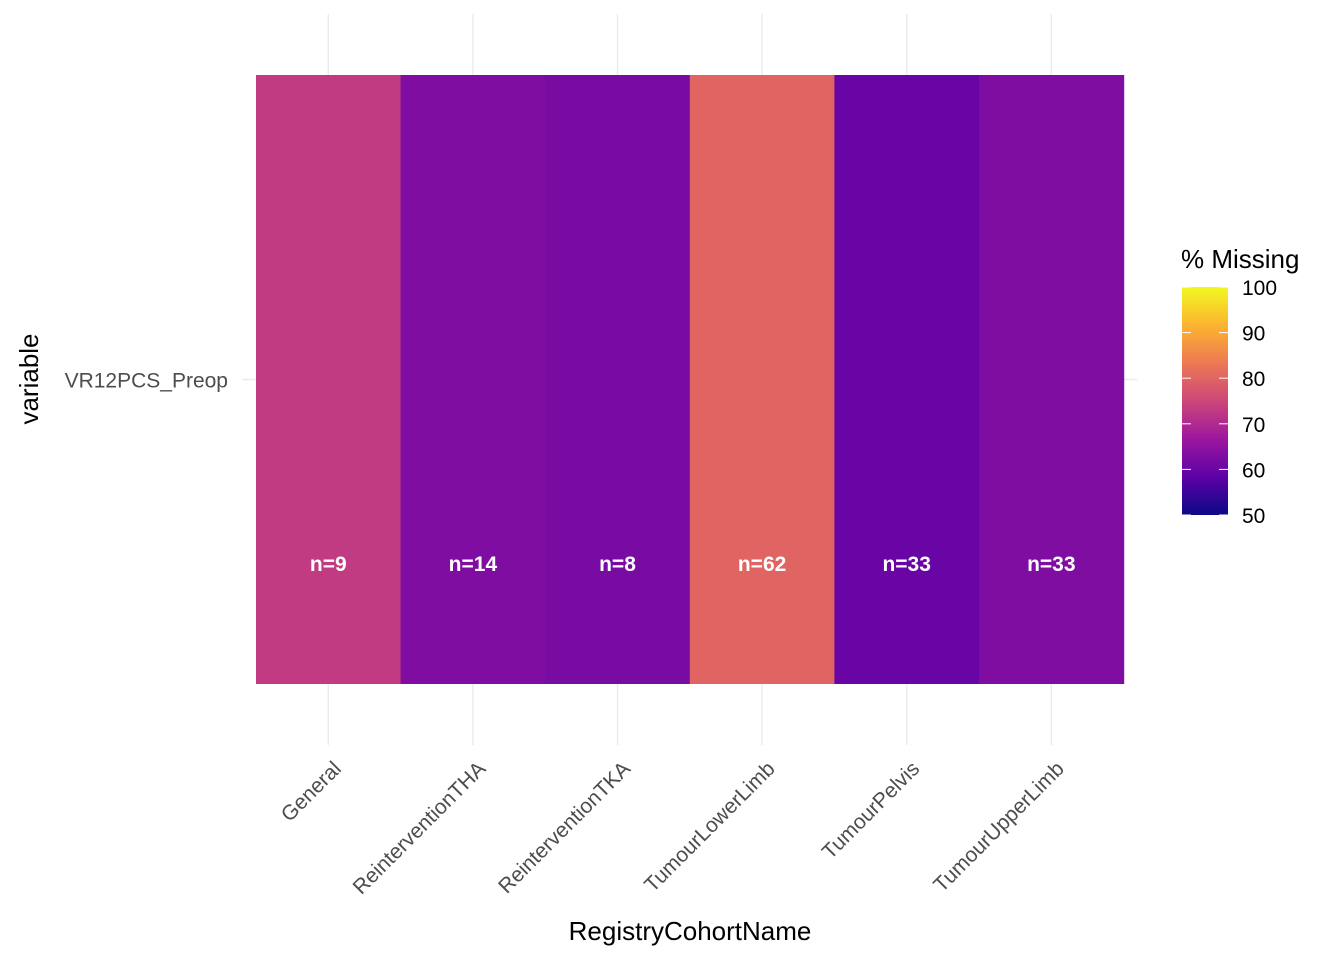 This screenshot has height=960, width=1344. What do you see at coordinates (420, 828) in the screenshot?
I see `x-tick-label: ReinterventionTHA` at bounding box center [420, 828].